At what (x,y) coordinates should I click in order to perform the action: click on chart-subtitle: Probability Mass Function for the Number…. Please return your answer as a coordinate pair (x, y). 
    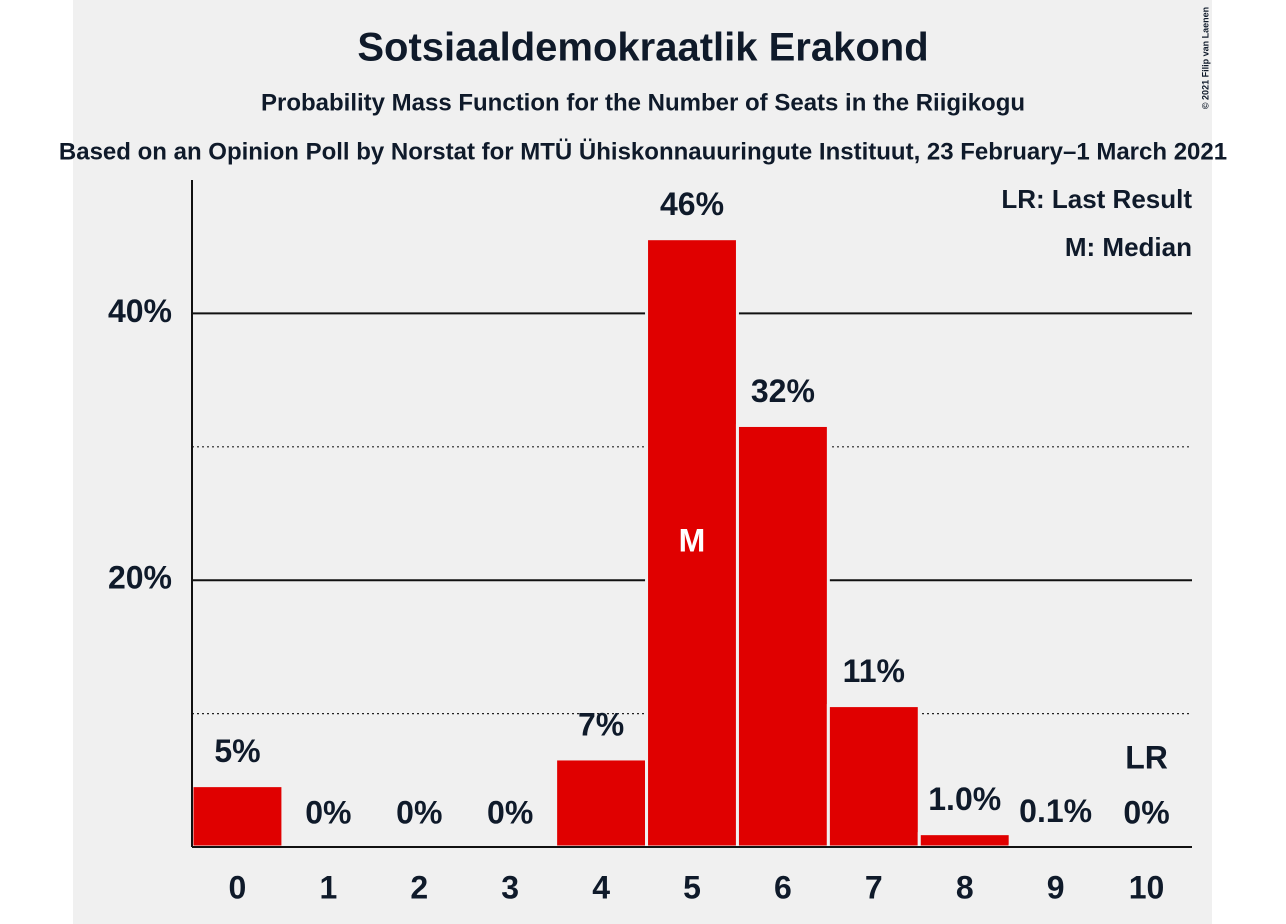
    Looking at the image, I should click on (643, 102).